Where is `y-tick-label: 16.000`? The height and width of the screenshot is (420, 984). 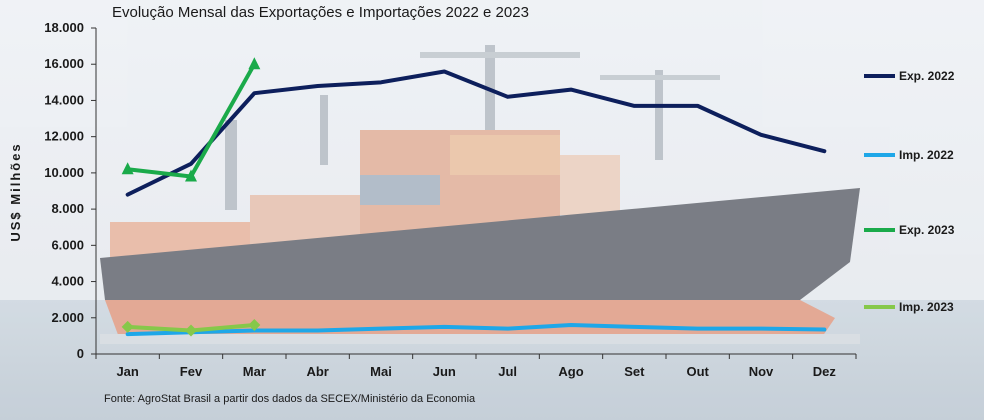
y-tick-label: 16.000 is located at coordinates (64, 63).